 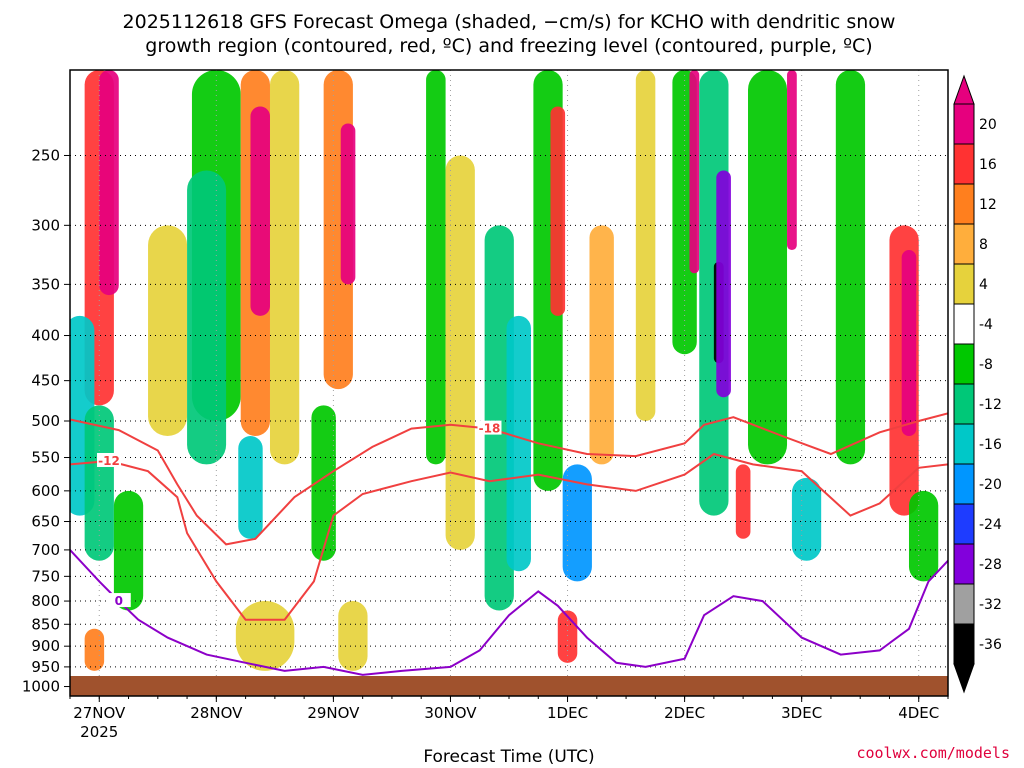 I want to click on y-tick-label-950: 950, so click(x=45, y=667).